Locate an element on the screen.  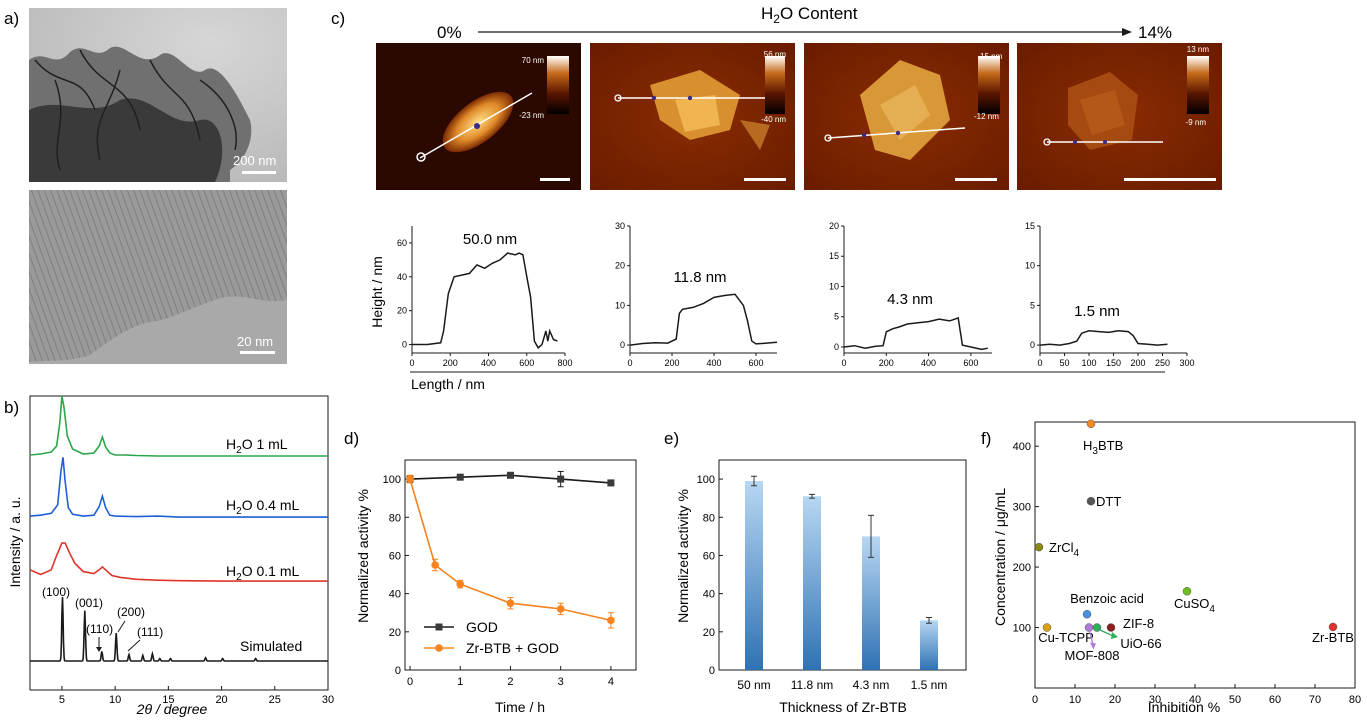
xrd-peak-label: (111) is located at coordinates (150, 632).